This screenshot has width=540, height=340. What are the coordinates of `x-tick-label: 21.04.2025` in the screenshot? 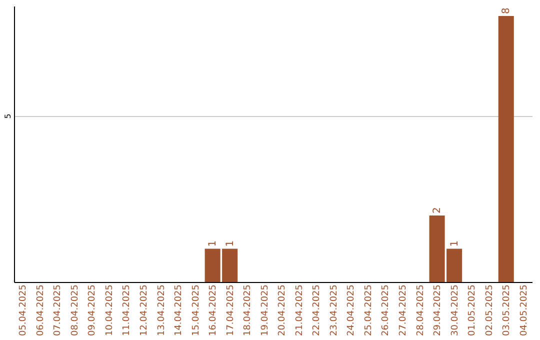 It's located at (299, 310).